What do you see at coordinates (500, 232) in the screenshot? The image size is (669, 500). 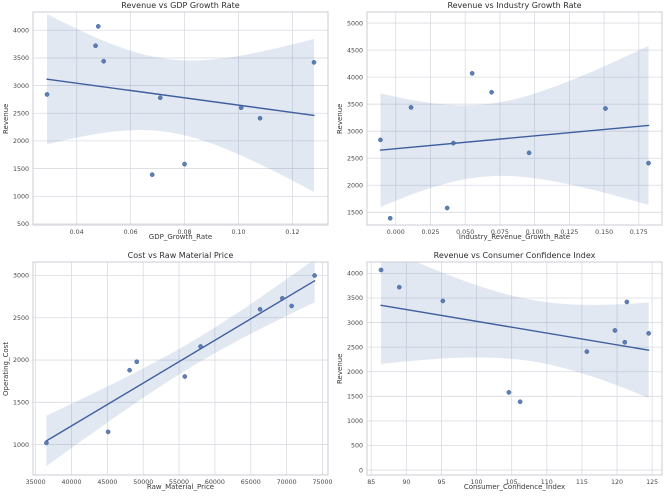 I see `x-tick-label: 0.075` at bounding box center [500, 232].